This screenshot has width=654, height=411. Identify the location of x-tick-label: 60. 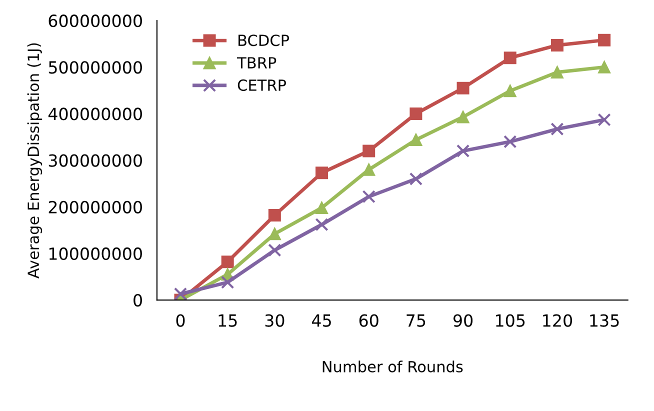
(368, 320).